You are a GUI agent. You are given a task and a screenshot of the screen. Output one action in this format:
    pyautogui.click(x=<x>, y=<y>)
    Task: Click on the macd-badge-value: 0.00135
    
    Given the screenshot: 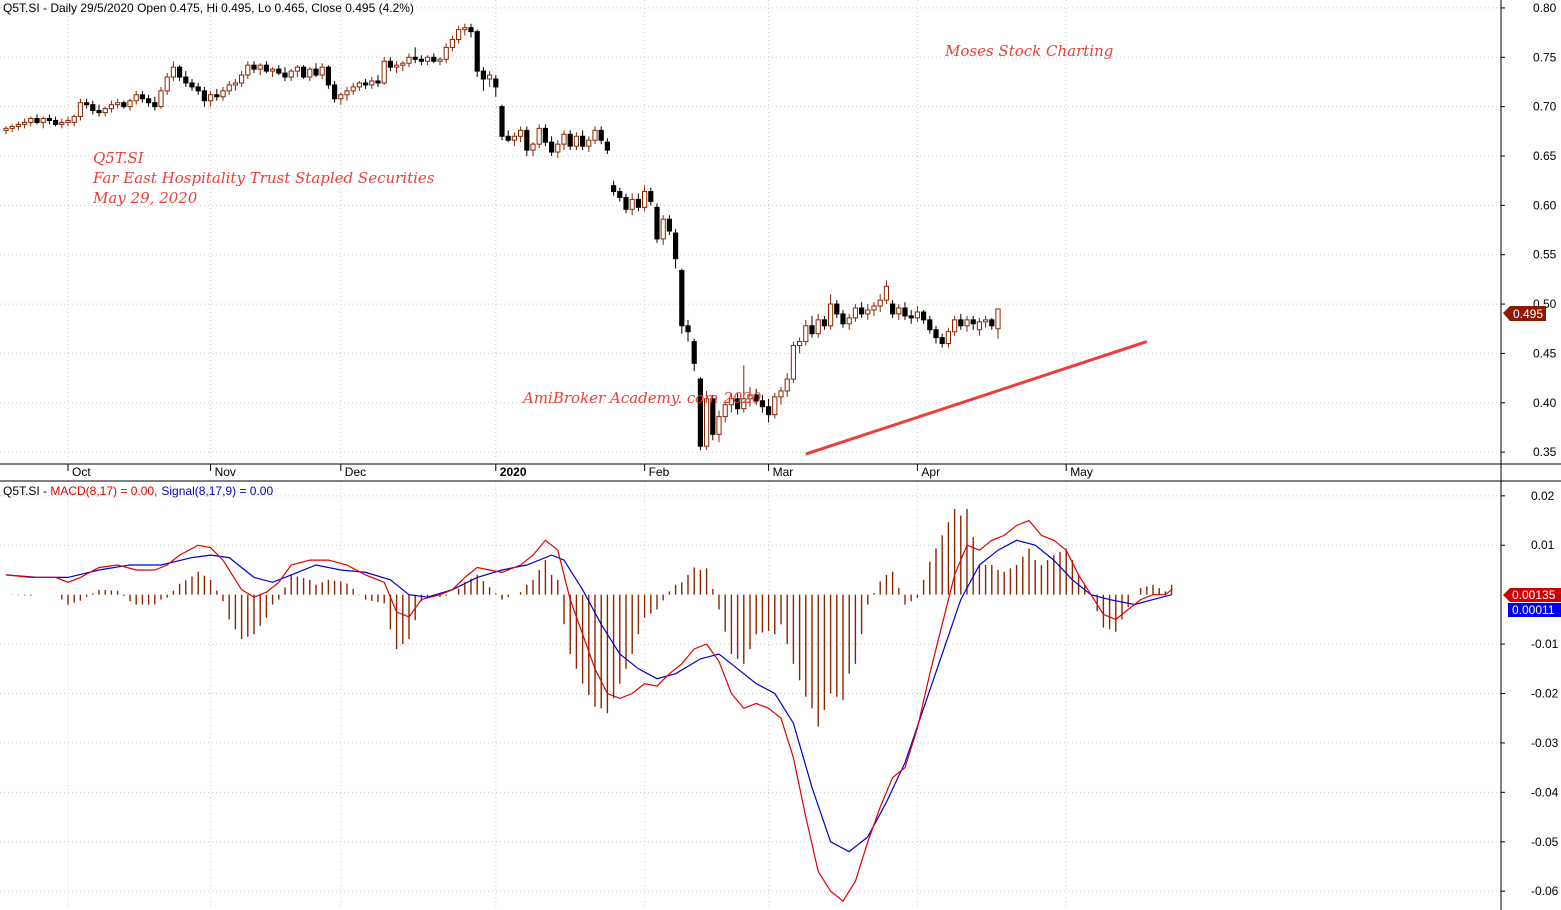 What is the action you would take?
    pyautogui.click(x=1534, y=595)
    